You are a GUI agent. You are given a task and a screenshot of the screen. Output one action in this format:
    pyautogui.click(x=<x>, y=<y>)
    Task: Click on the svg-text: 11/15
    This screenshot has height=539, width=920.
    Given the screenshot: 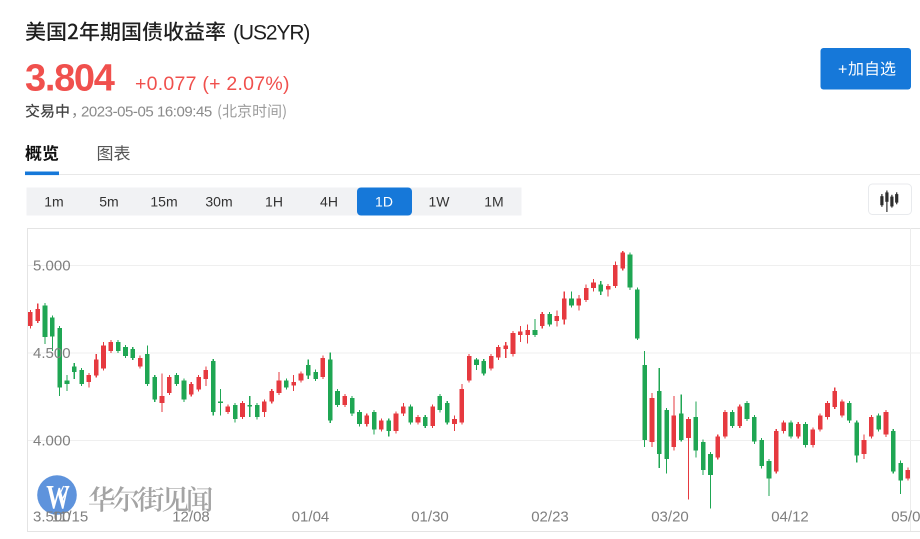 What is the action you would take?
    pyautogui.click(x=70, y=516)
    